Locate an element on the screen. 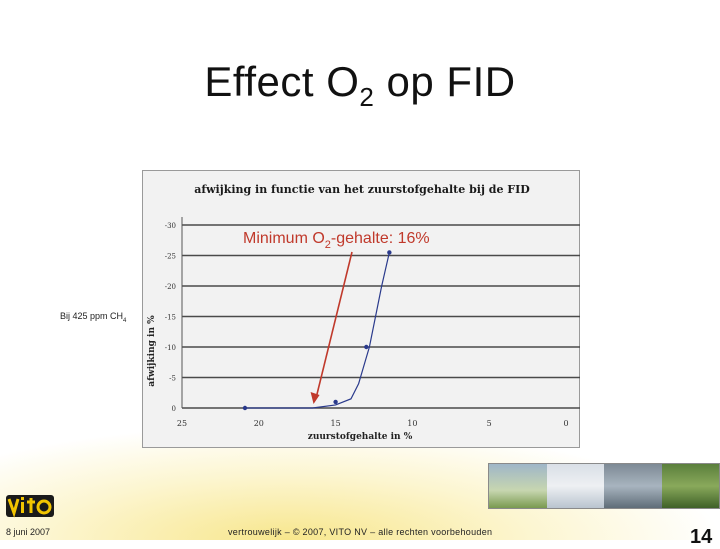 The width and height of the screenshot is (720, 549). slide-title: Effect O2 op FID is located at coordinates (360, 85).